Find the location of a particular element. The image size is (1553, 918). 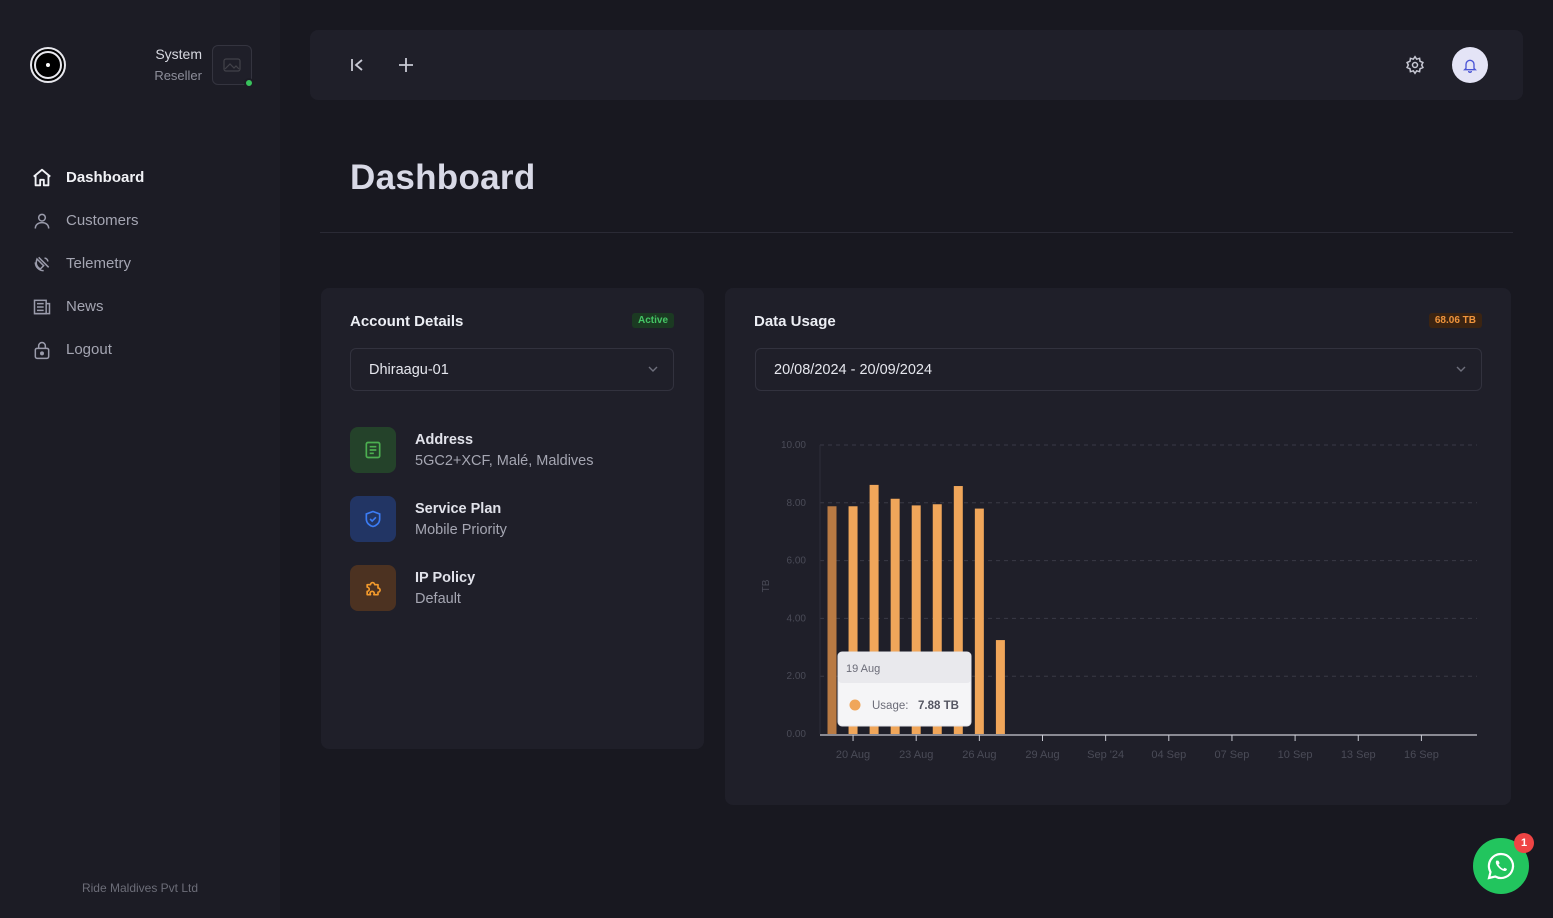

online-status-dot is located at coordinates (249, 83).